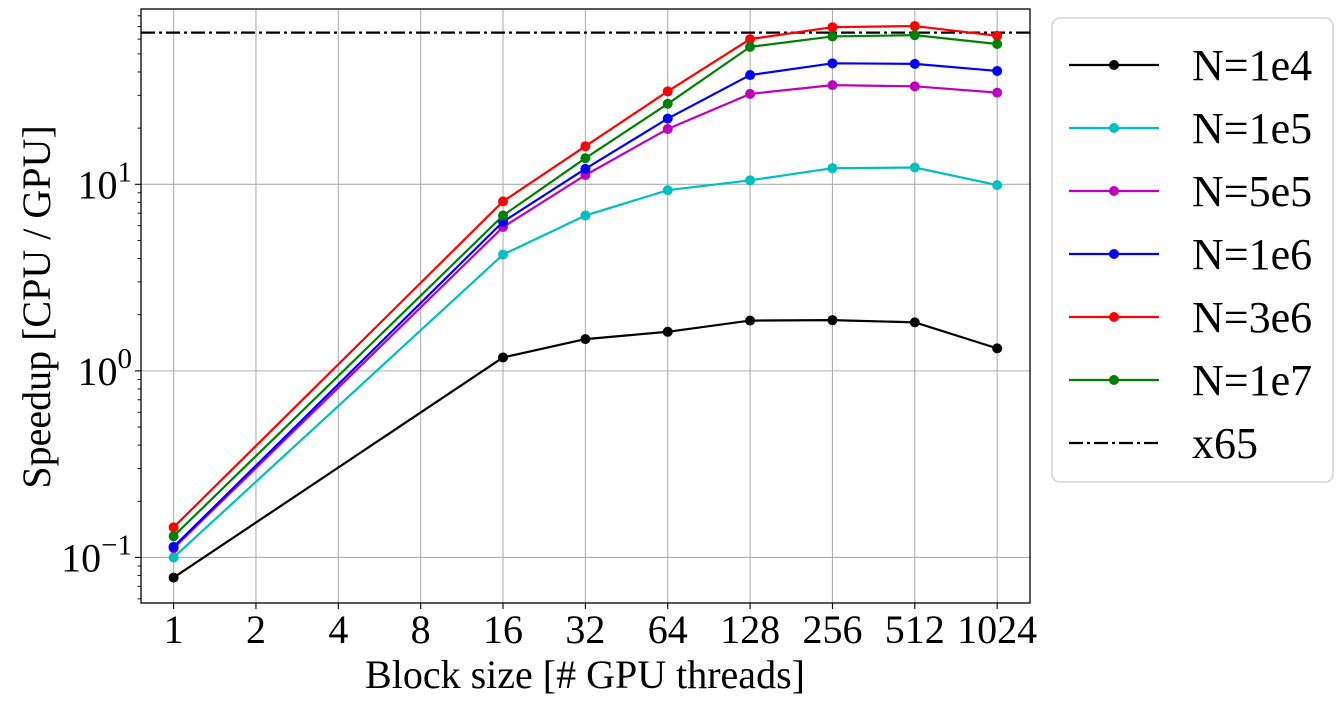 The image size is (1342, 705). I want to click on legend-box, so click(1192, 250).